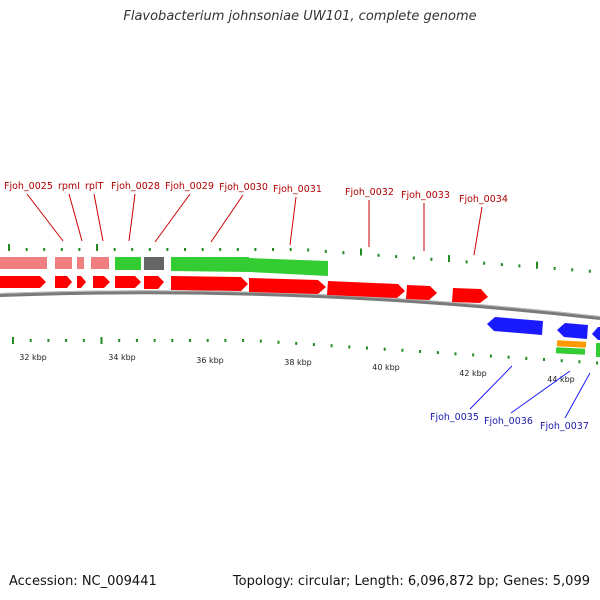 The image size is (600, 600). Describe the element at coordinates (69, 186) in the screenshot. I see `gene-label: rpmI` at that location.